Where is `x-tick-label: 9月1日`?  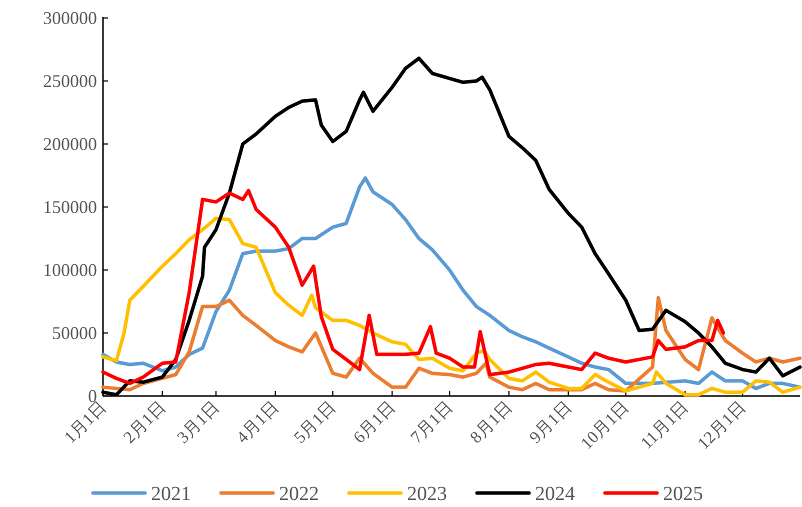 x-tick-label: 9月1日 is located at coordinates (551, 422).